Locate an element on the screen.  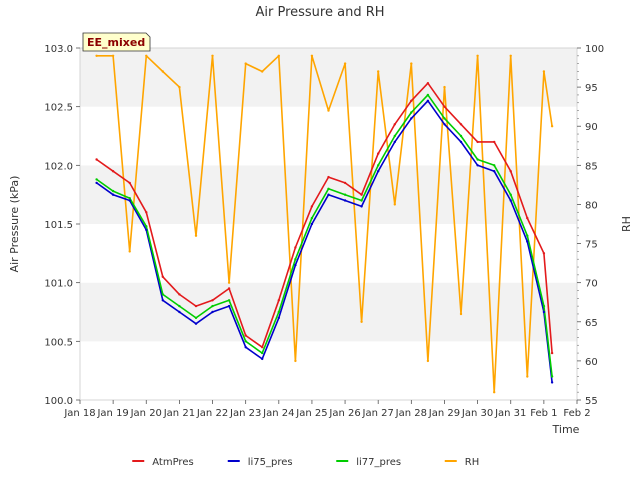
x-tick-label: Jan 28 is located at coordinates (411, 413).